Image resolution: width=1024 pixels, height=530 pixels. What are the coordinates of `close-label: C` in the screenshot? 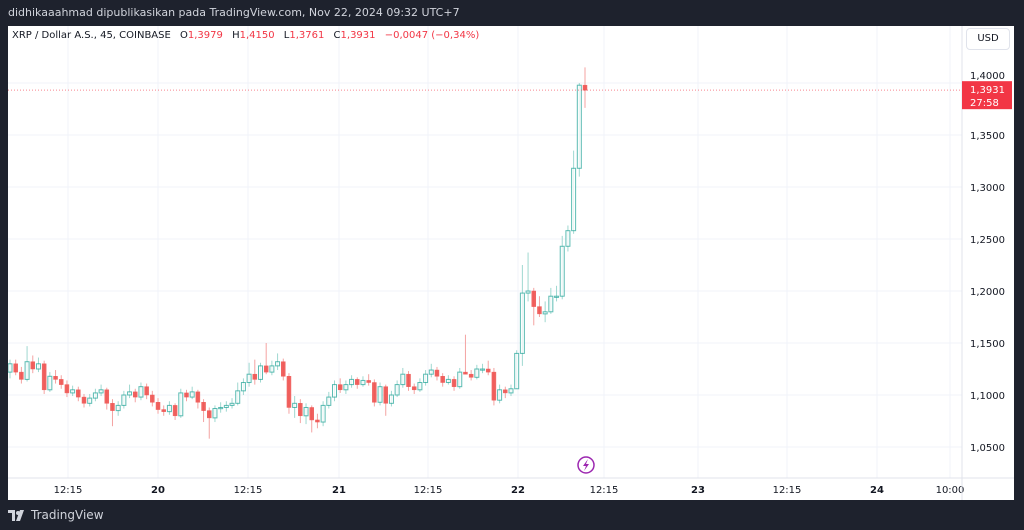 It's located at (337, 35).